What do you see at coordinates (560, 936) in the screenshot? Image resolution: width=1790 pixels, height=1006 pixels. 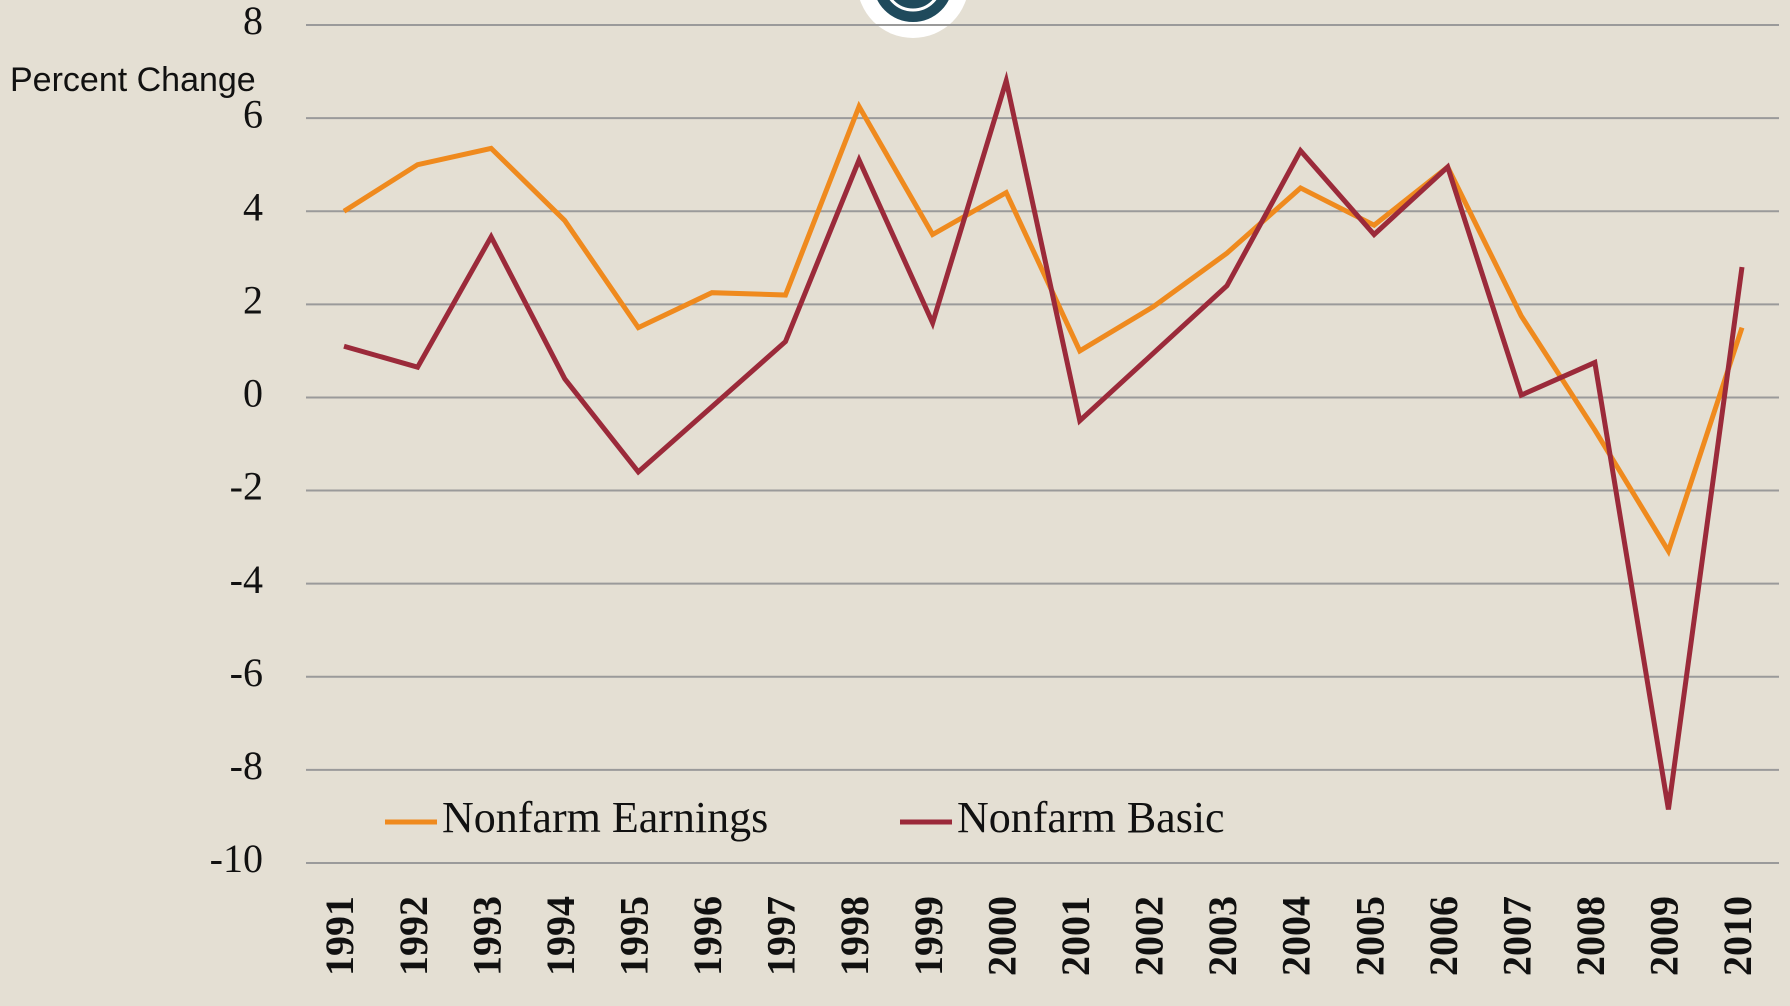 I see `x-tick-label: 1994` at bounding box center [560, 936].